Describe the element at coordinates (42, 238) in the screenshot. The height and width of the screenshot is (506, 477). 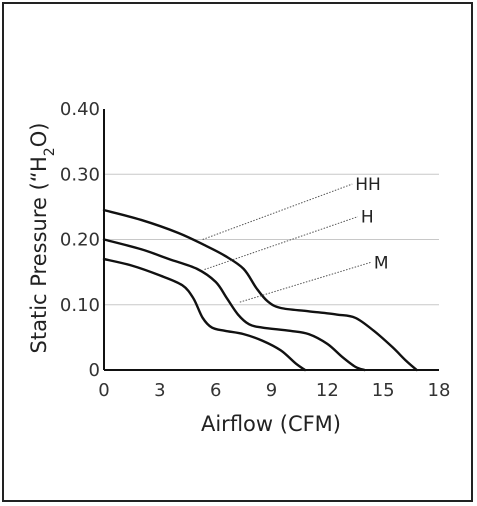
I see `y-axis-title: Static Pressure (“H2O)` at that location.